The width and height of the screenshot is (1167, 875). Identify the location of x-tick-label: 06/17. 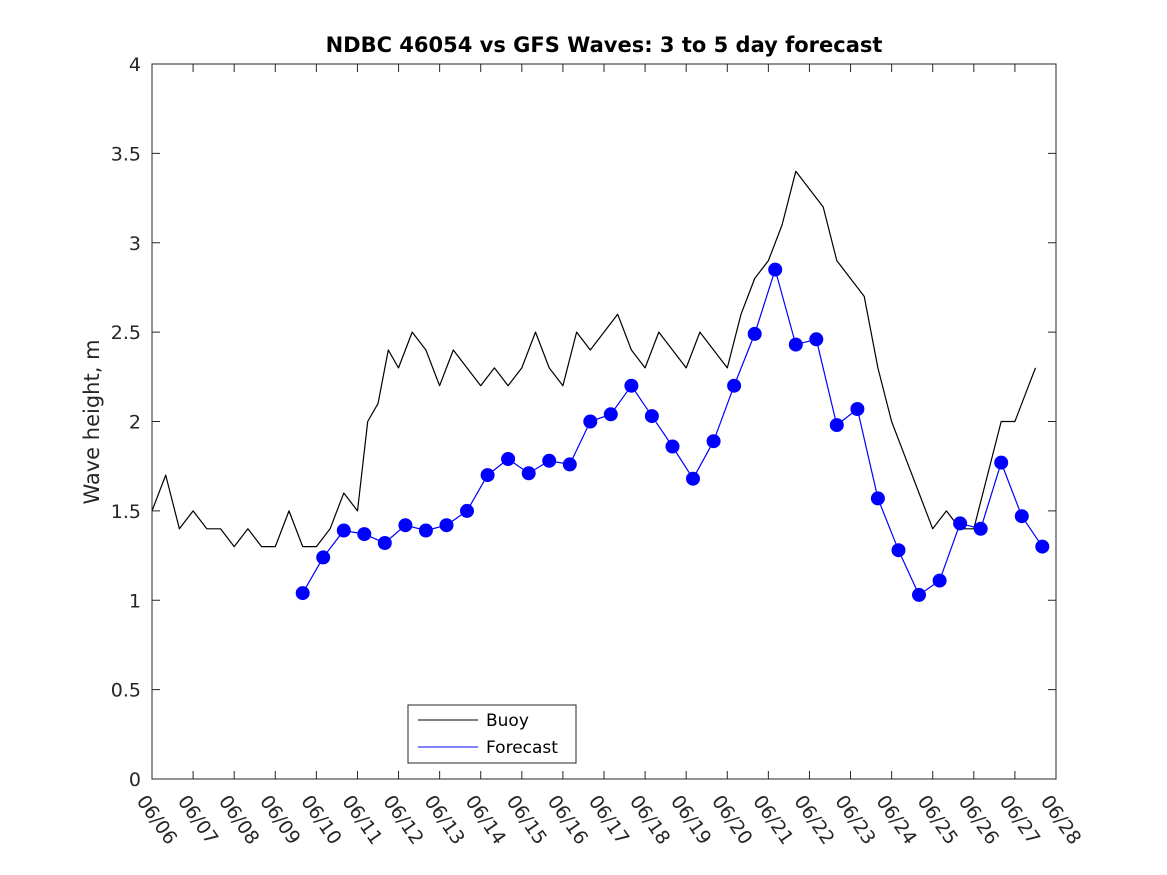
(608, 819).